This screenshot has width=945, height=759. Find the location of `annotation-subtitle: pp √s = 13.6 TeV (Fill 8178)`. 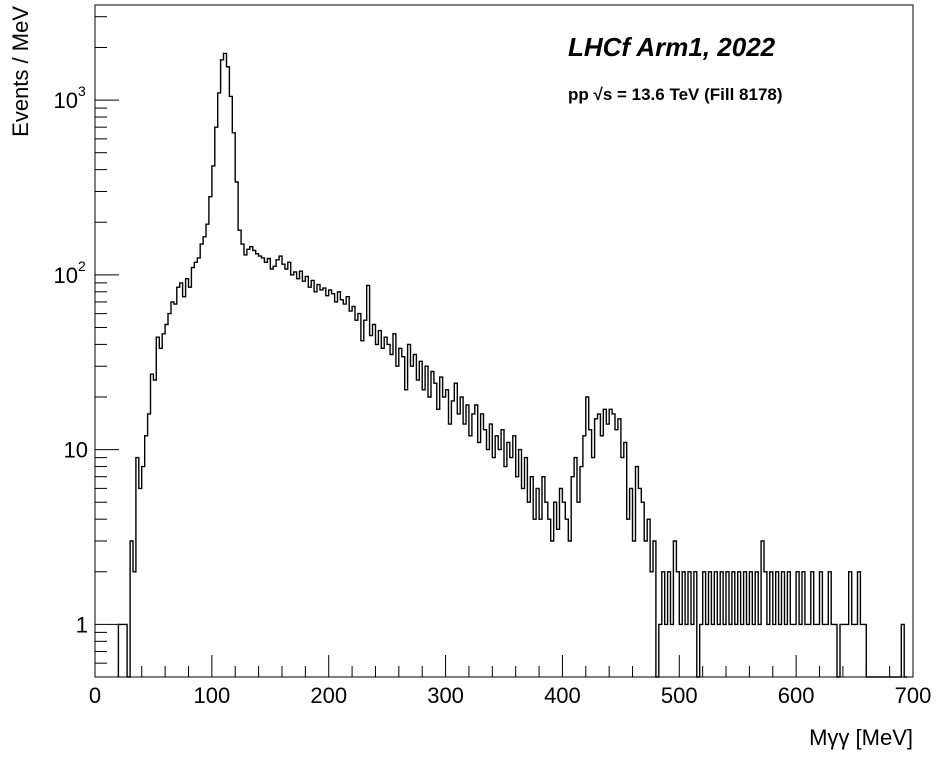

annotation-subtitle: pp √s = 13.6 TeV (Fill 8178) is located at coordinates (675, 94).